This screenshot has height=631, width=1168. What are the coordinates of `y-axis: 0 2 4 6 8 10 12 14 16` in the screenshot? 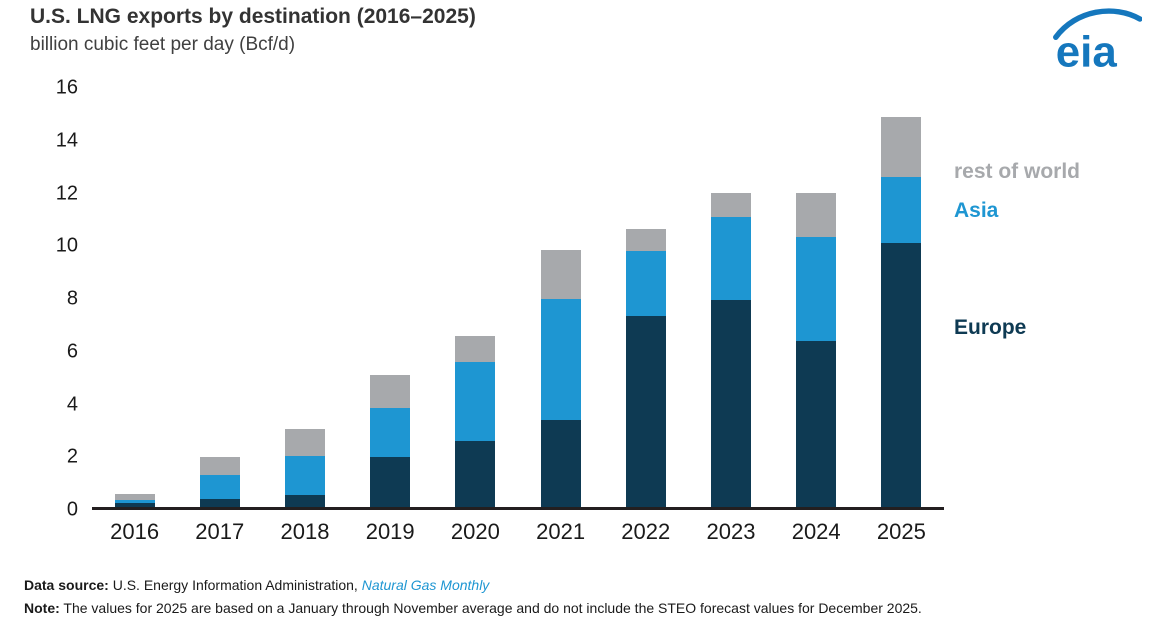 It's located at (49, 299).